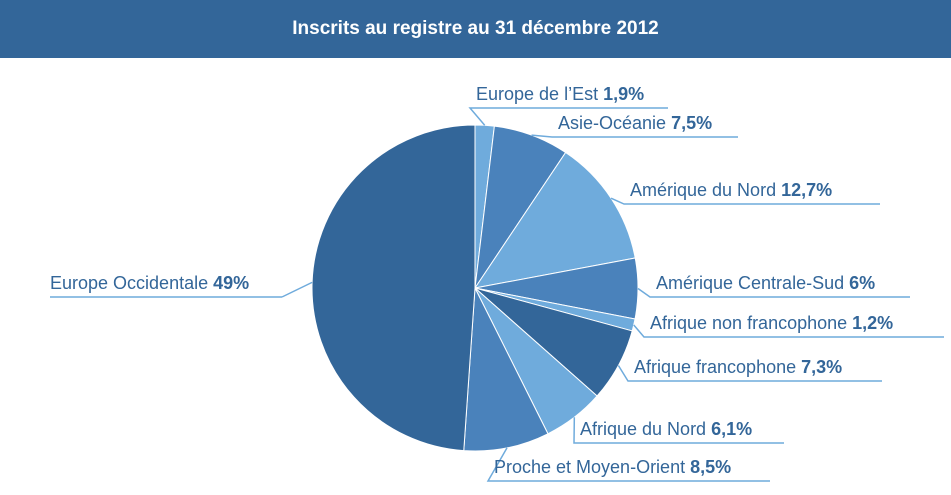 The height and width of the screenshot is (495, 951). I want to click on slice-label-asie-oceanie: Asie-Océanie 7,5%, so click(635, 123).